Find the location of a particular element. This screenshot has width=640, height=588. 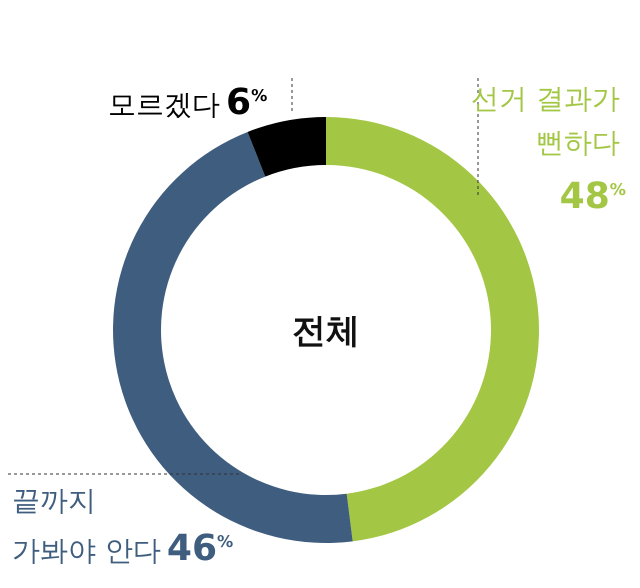

slice-label: 모르겠다 is located at coordinates (164, 104).